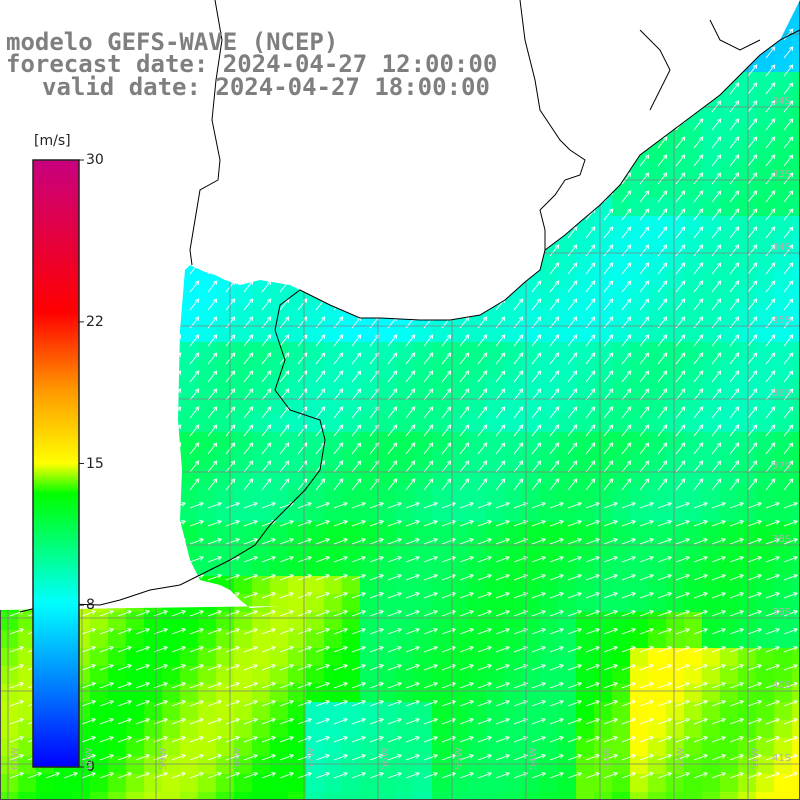 The height and width of the screenshot is (800, 800). What do you see at coordinates (782, 466) in the screenshot?
I see `lat-label: 37S` at bounding box center [782, 466].